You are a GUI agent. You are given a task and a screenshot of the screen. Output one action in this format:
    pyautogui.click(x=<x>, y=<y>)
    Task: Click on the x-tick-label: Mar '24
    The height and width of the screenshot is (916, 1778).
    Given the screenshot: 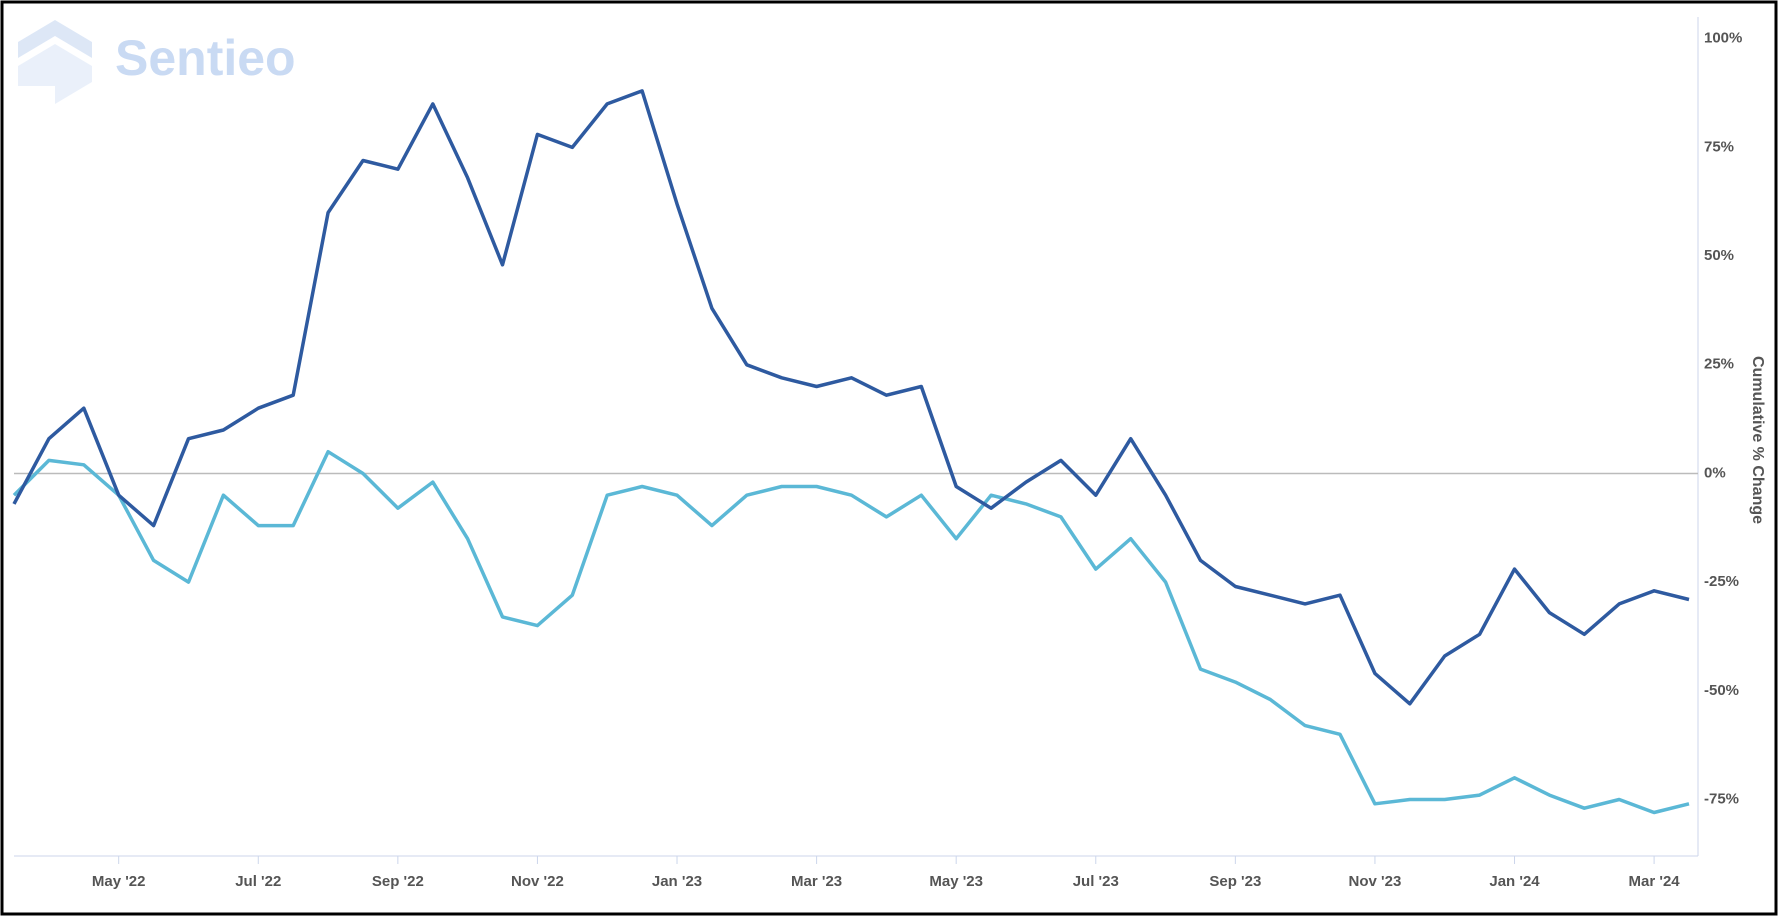 What is the action you would take?
    pyautogui.click(x=1655, y=881)
    